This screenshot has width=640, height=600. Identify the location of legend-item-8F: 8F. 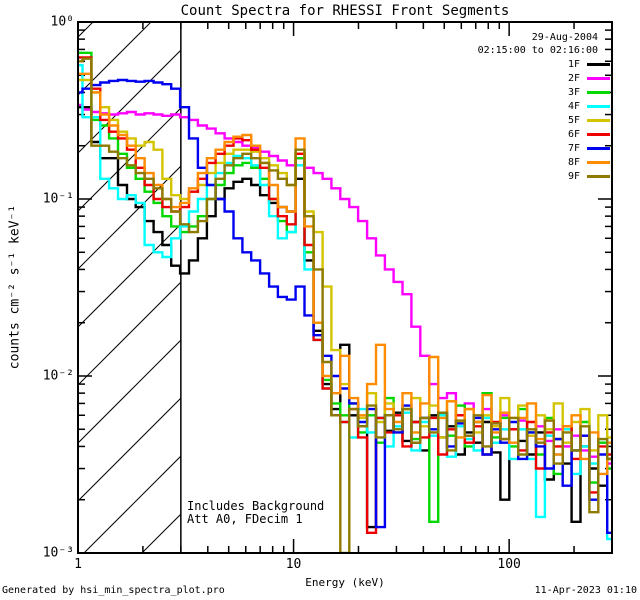
(589, 162).